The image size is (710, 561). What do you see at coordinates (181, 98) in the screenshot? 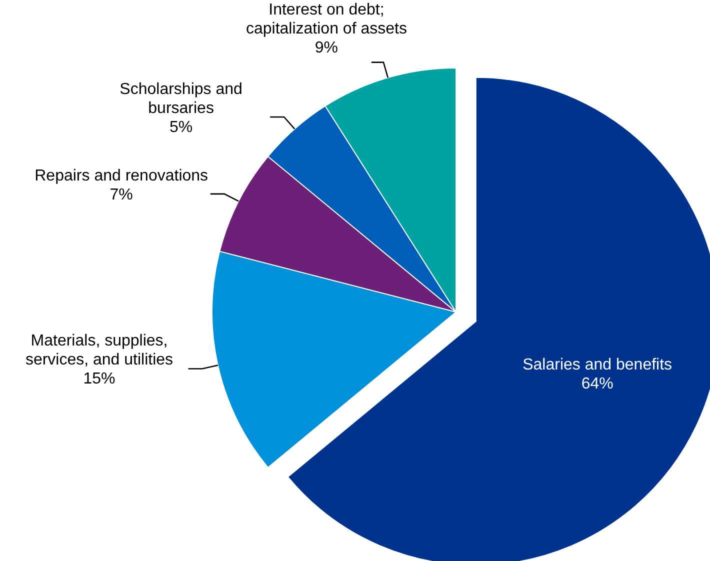
I see `slice-label: Scholarships and bursaries` at bounding box center [181, 98].